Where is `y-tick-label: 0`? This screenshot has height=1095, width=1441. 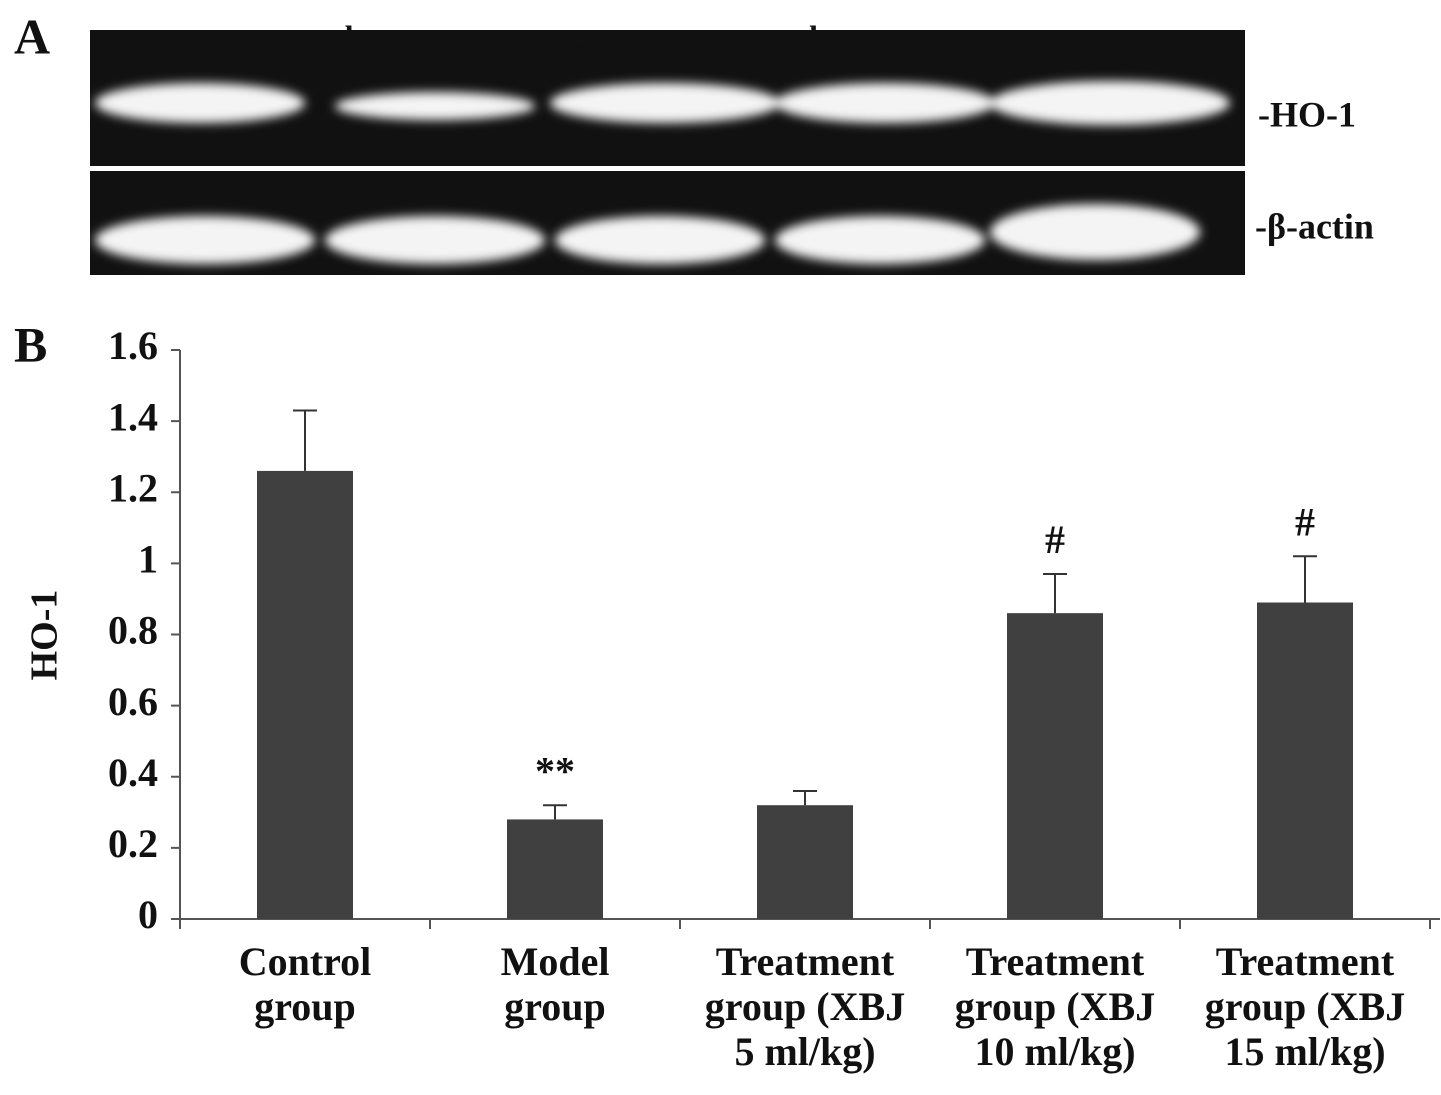
y-tick-label: 0 is located at coordinates (148, 914).